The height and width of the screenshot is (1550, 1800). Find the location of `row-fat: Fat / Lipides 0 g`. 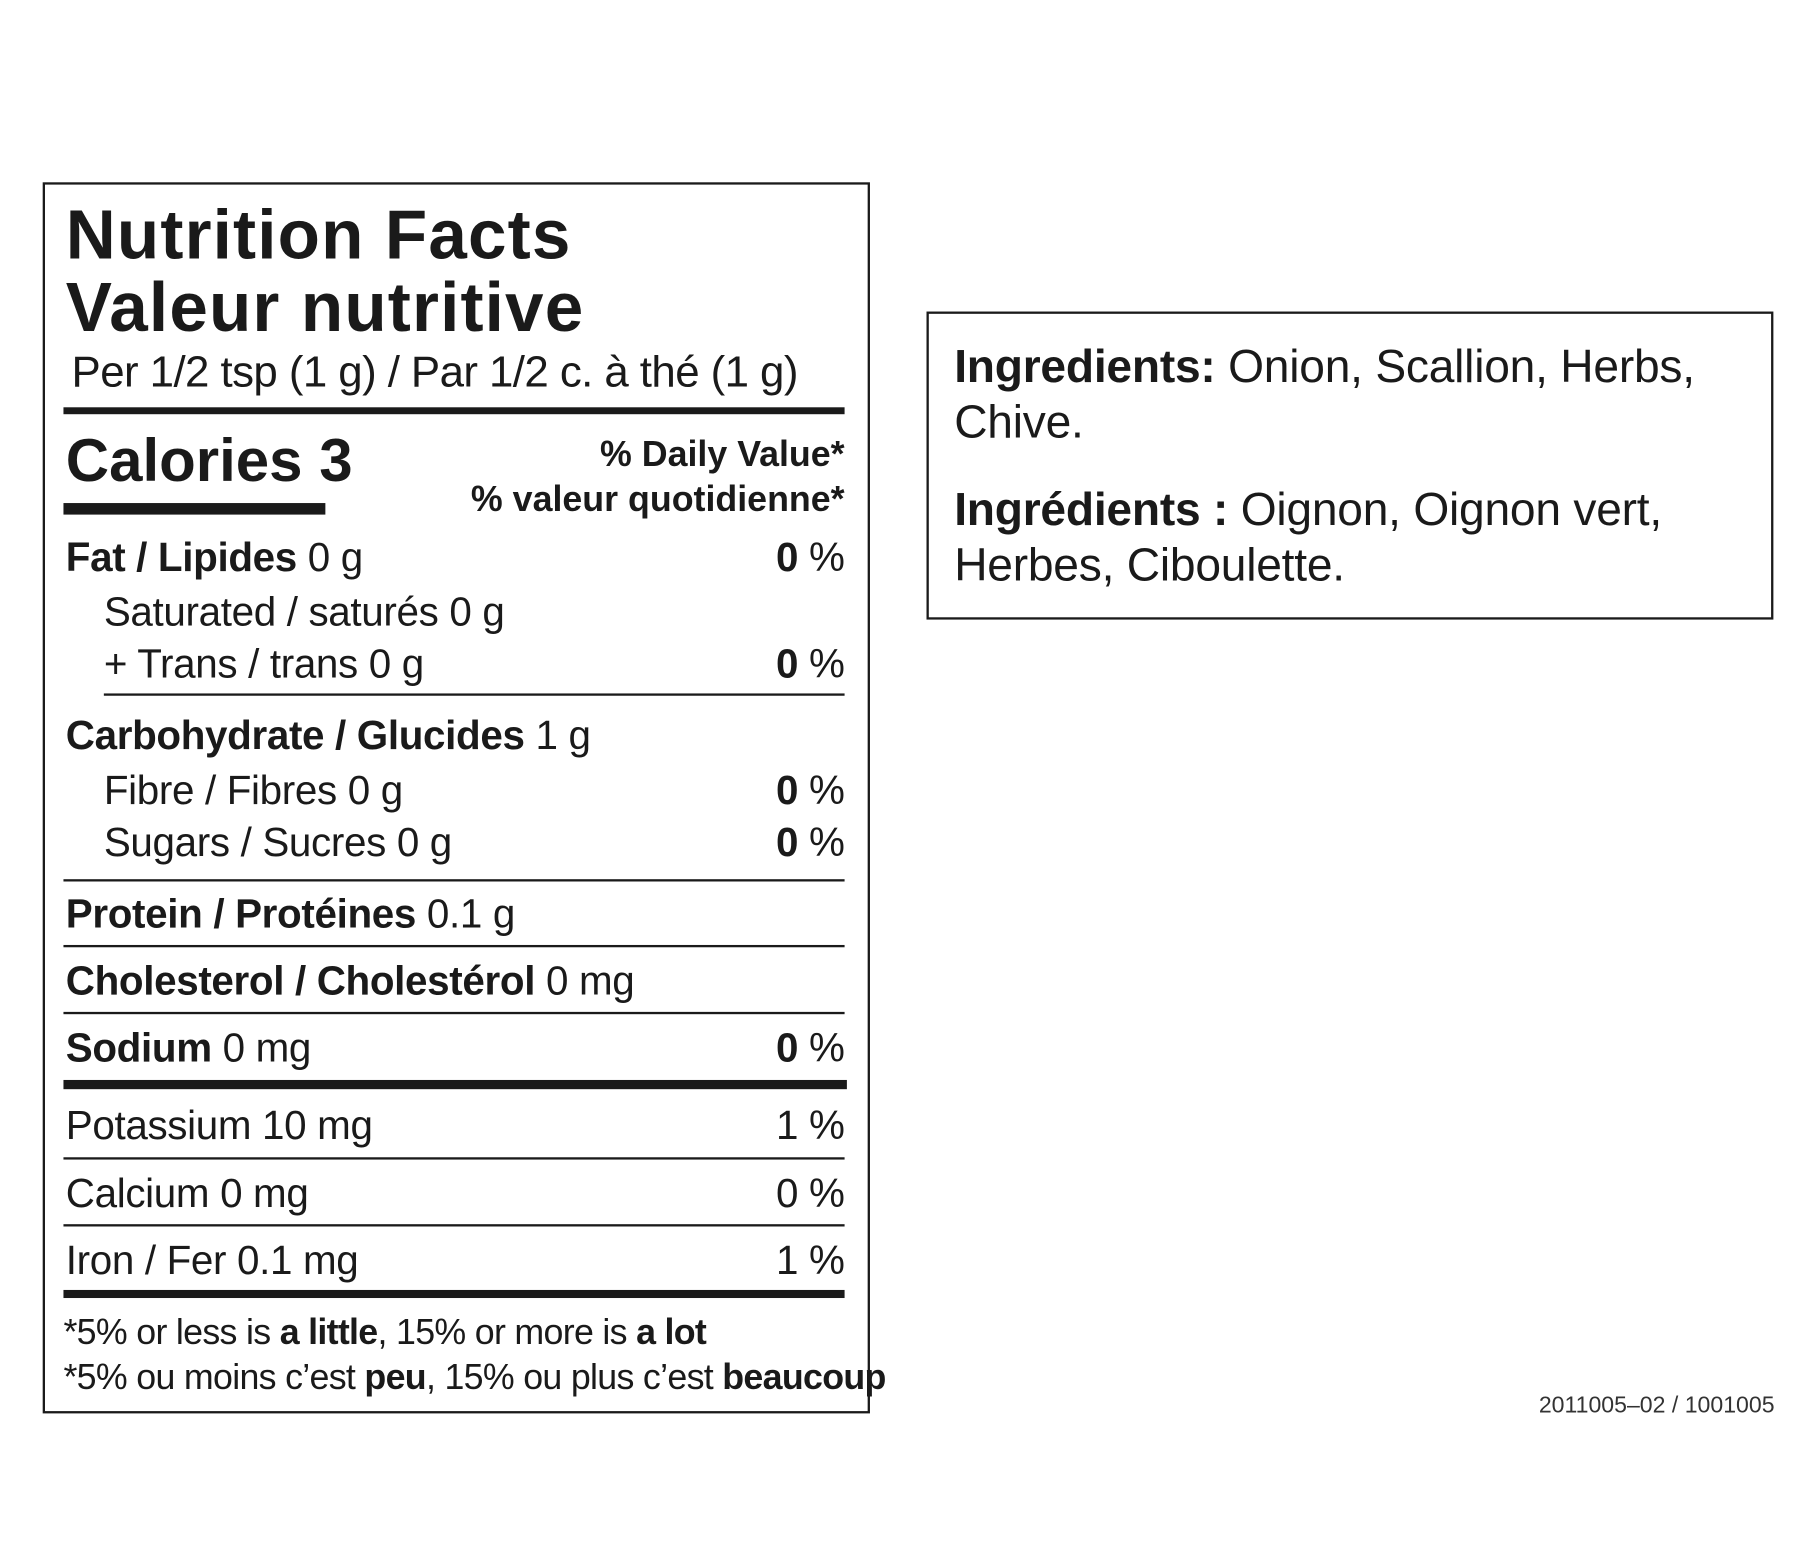

row-fat: Fat / Lipides 0 g is located at coordinates (214, 558).